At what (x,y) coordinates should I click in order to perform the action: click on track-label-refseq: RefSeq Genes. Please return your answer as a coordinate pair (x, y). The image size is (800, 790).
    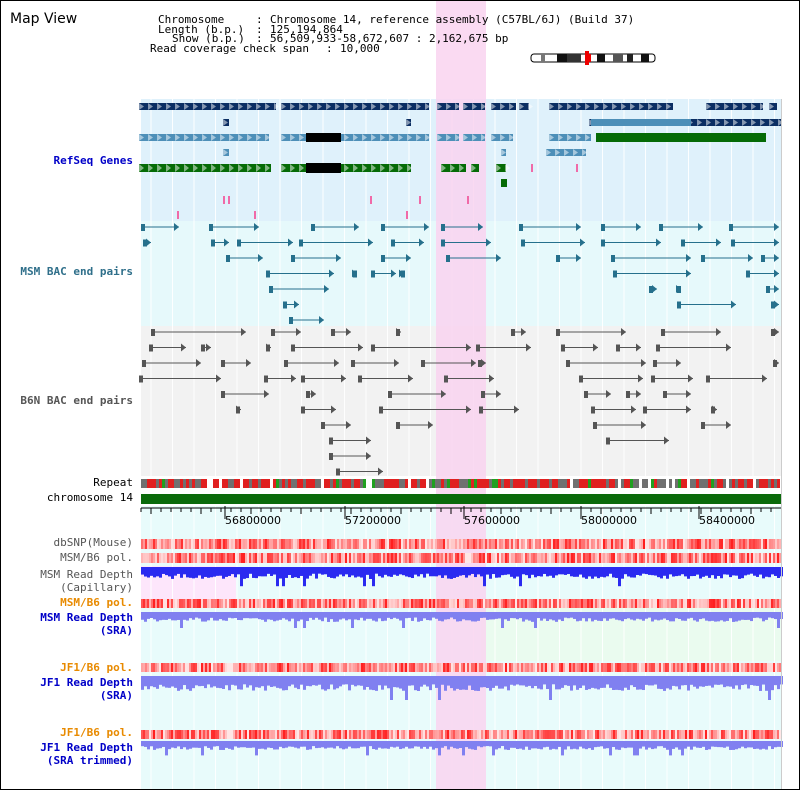
    Looking at the image, I should click on (93, 160).